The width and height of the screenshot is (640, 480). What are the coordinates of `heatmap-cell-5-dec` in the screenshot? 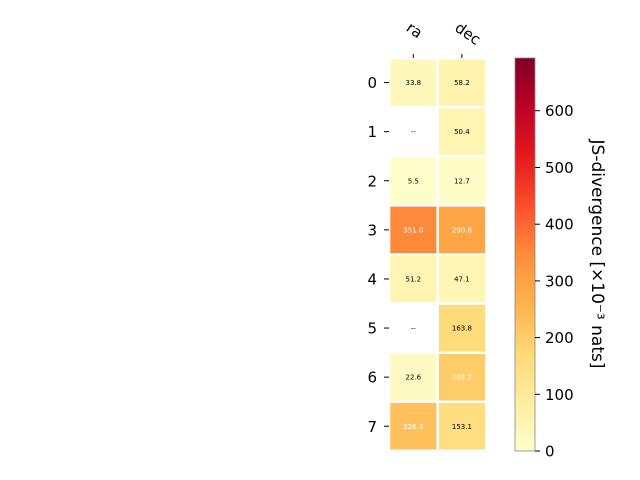 It's located at (461, 328).